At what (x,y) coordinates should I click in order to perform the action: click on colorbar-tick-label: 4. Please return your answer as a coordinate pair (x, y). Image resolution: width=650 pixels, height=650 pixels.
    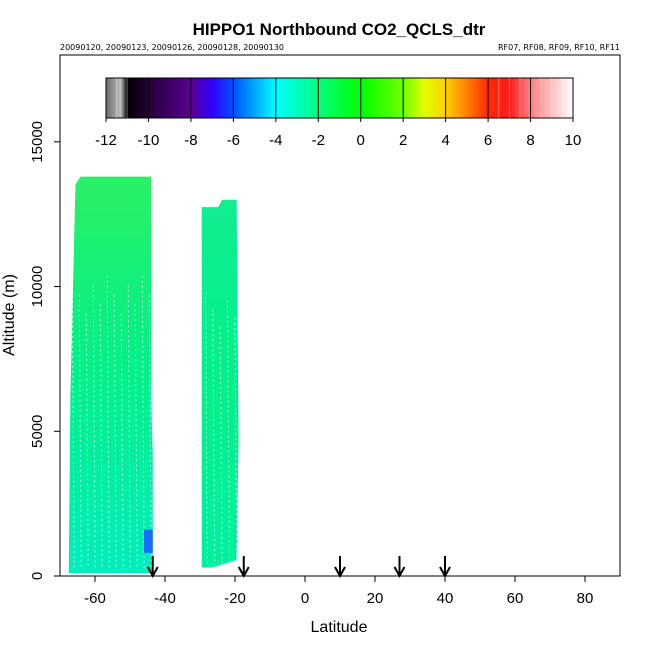
    Looking at the image, I should click on (445, 140).